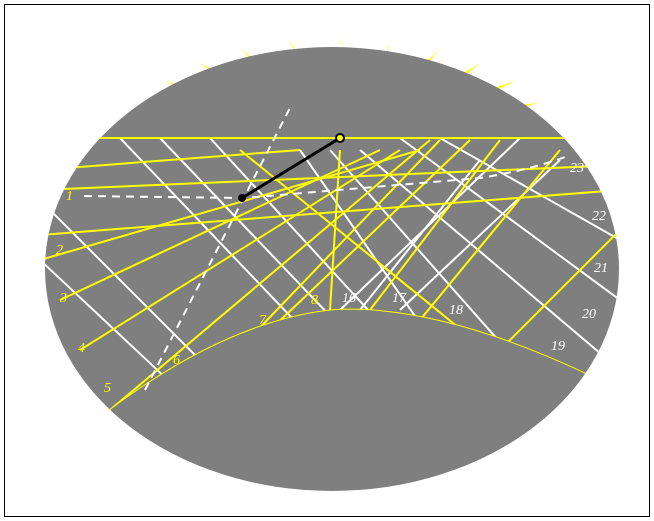  What do you see at coordinates (63, 298) in the screenshot?
I see `hour-label-3: 3` at bounding box center [63, 298].